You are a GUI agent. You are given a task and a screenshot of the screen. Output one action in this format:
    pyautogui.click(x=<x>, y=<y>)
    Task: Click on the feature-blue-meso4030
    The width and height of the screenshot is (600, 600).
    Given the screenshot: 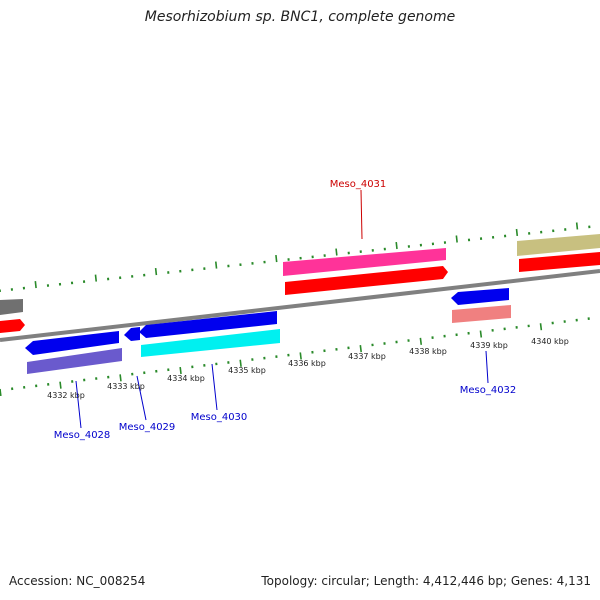 What is the action you would take?
    pyautogui.click(x=208, y=324)
    